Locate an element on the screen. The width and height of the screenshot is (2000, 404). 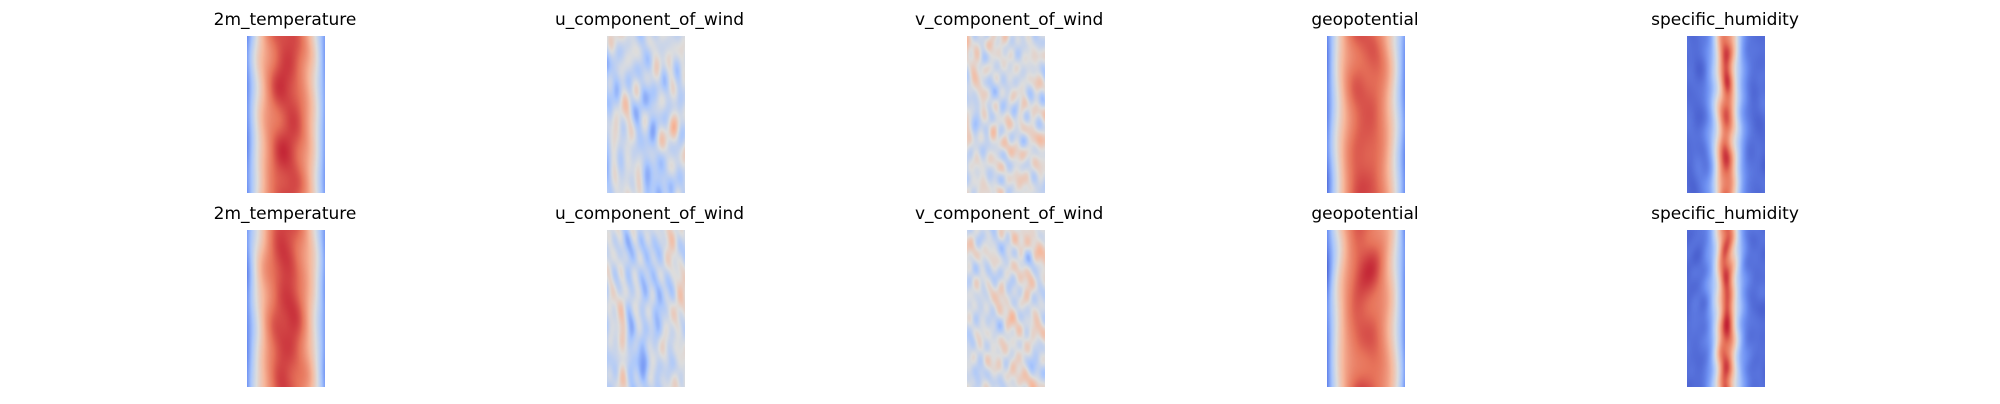
panel-2m-temperature-row1: 2m_temperature is located at coordinates (285, 110).